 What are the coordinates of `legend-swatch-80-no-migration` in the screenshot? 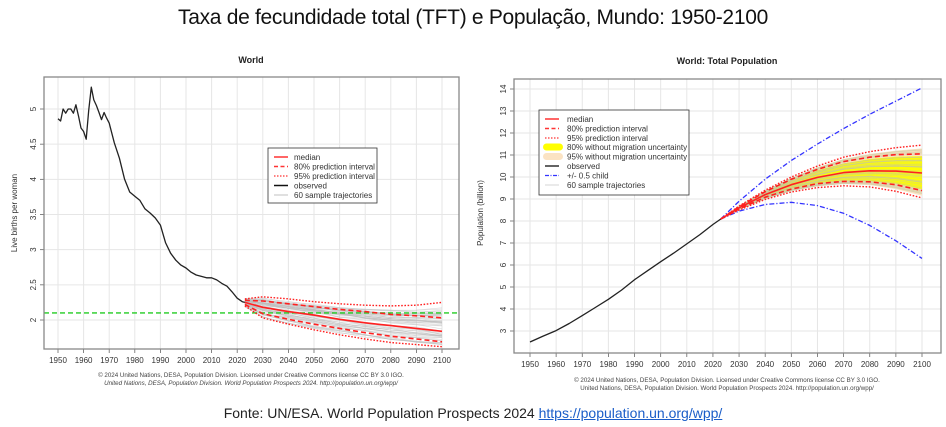 It's located at (553, 147).